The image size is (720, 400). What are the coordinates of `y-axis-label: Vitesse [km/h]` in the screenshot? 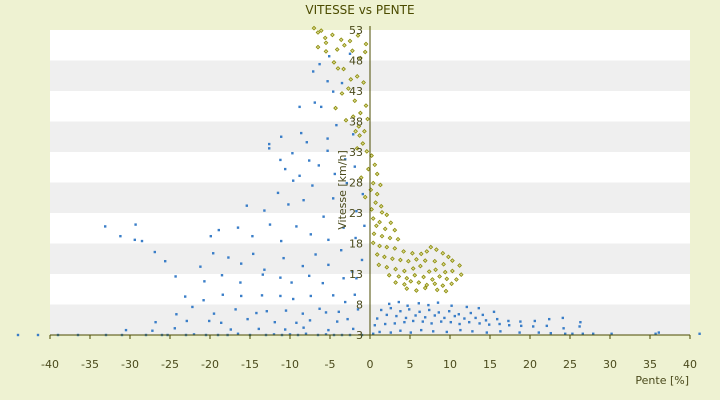 It's located at (342, 190).